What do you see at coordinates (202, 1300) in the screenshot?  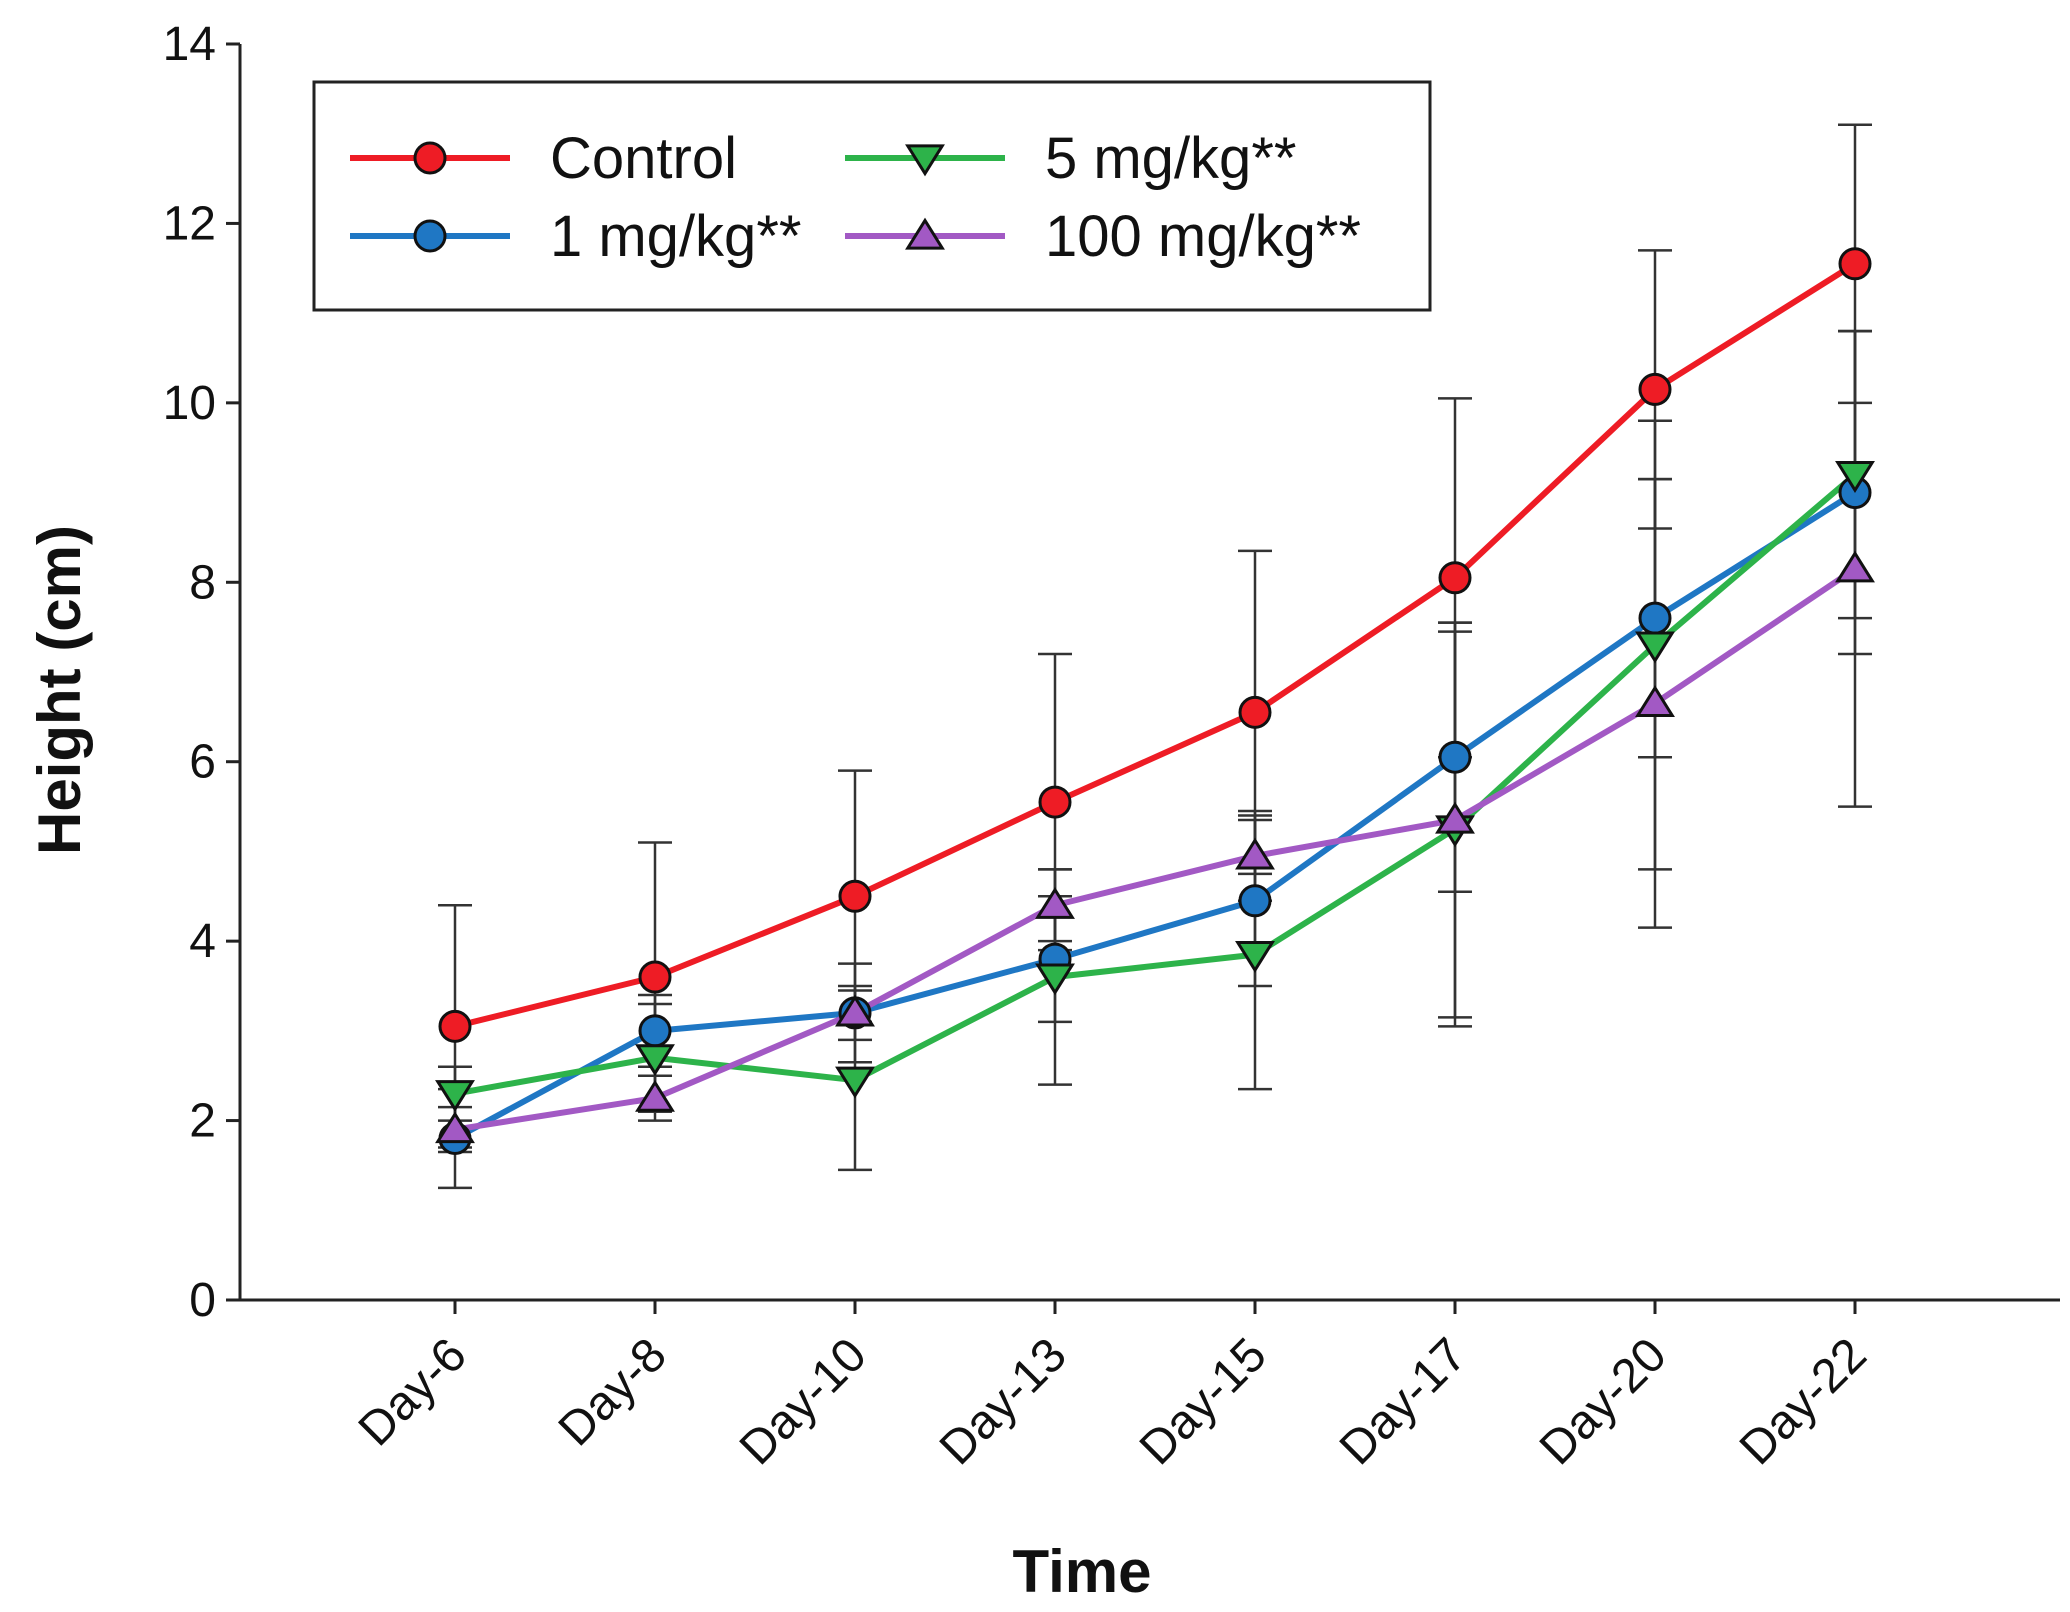 I see `y-tick-label: 0` at bounding box center [202, 1300].